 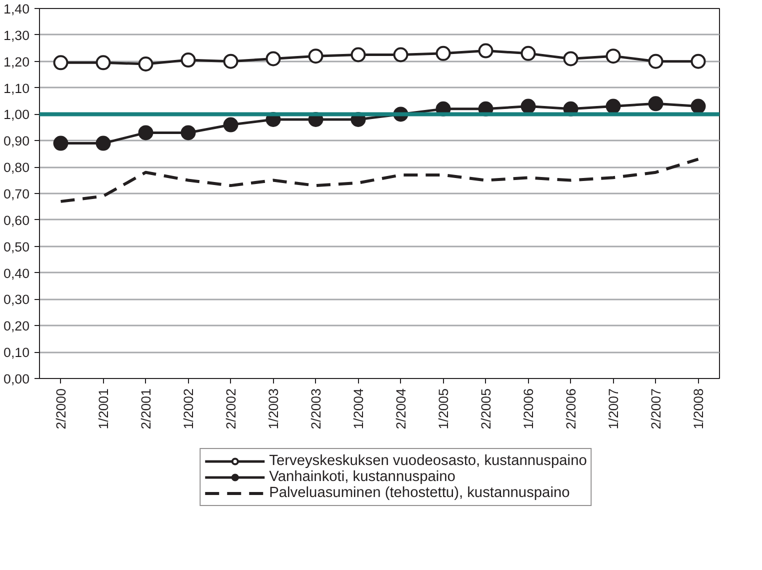 What do you see at coordinates (528, 409) in the screenshot?
I see `x-tick-label: 1/2006` at bounding box center [528, 409].